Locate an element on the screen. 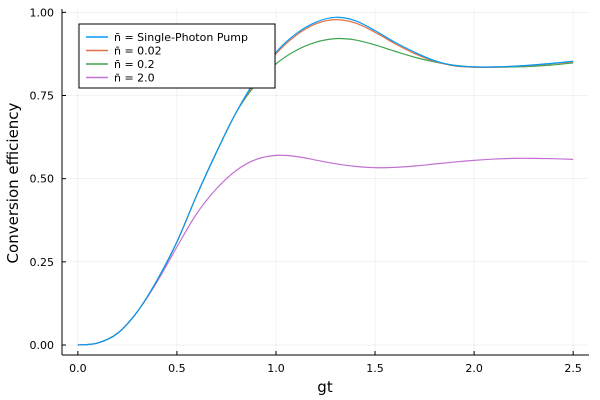  y-tick-label: 0.75 is located at coordinates (42, 96).